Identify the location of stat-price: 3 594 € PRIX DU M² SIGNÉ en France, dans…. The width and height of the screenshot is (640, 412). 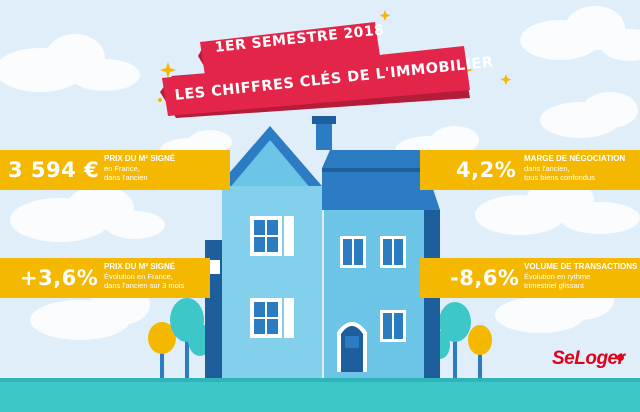
(115, 170).